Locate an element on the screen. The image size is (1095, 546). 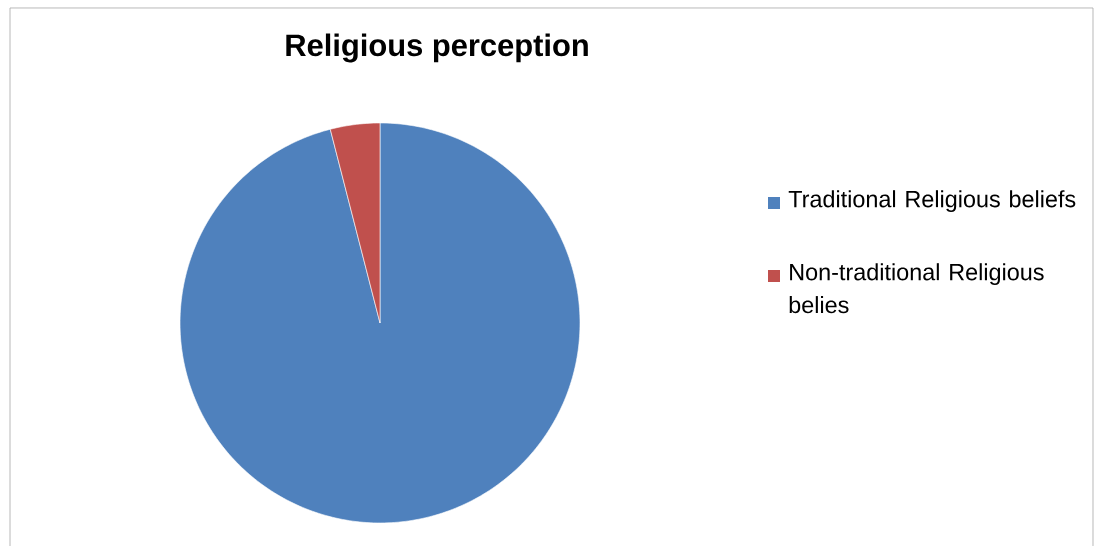
legend-label: Traditional Religious beliefs is located at coordinates (932, 201).